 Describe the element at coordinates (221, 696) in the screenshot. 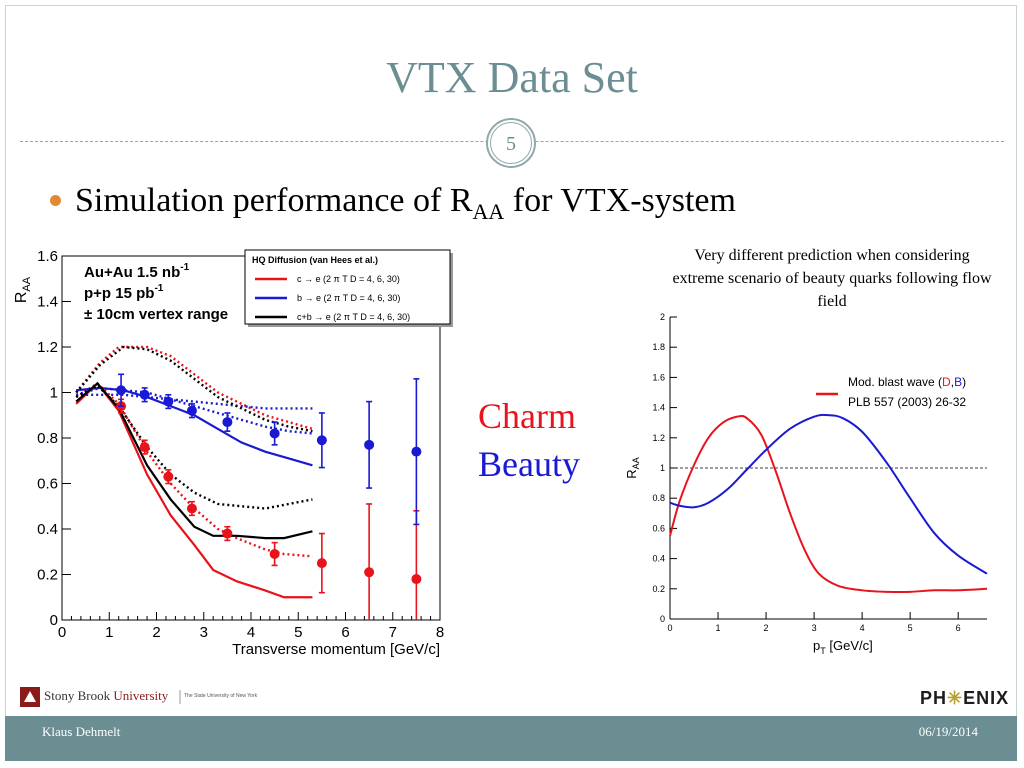

I see `university-subtitle: The State University of New York` at that location.